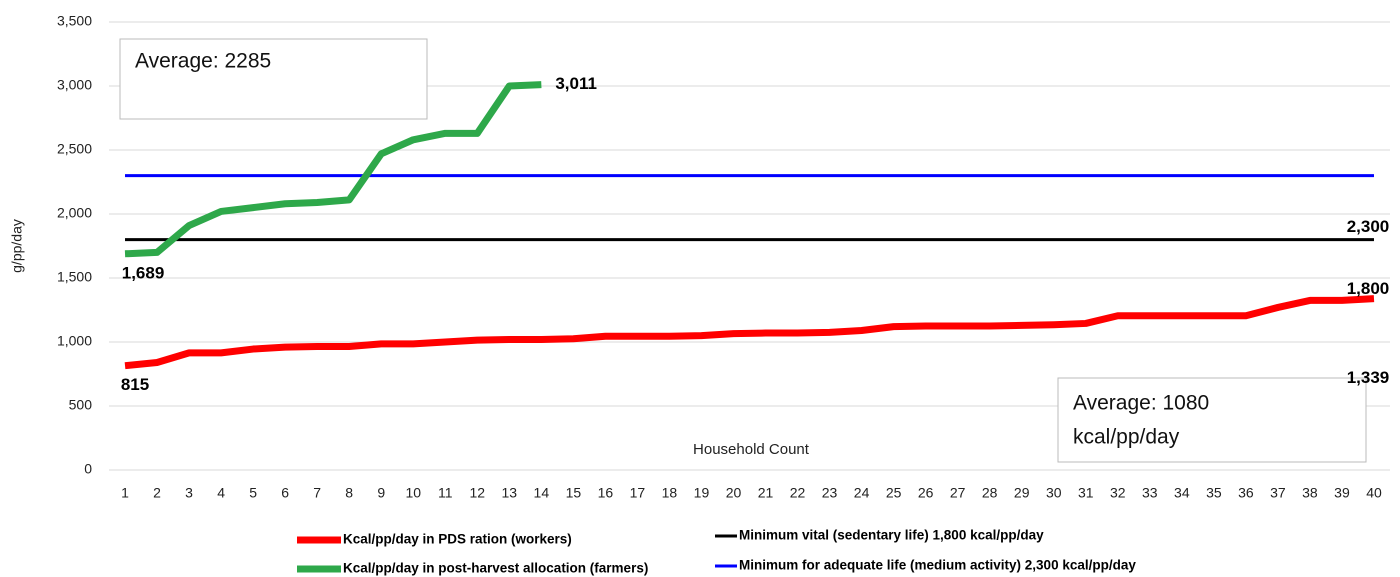 This screenshot has width=1400, height=577. Describe the element at coordinates (203, 61) in the screenshot. I see `annotation: Average: 2285` at that location.